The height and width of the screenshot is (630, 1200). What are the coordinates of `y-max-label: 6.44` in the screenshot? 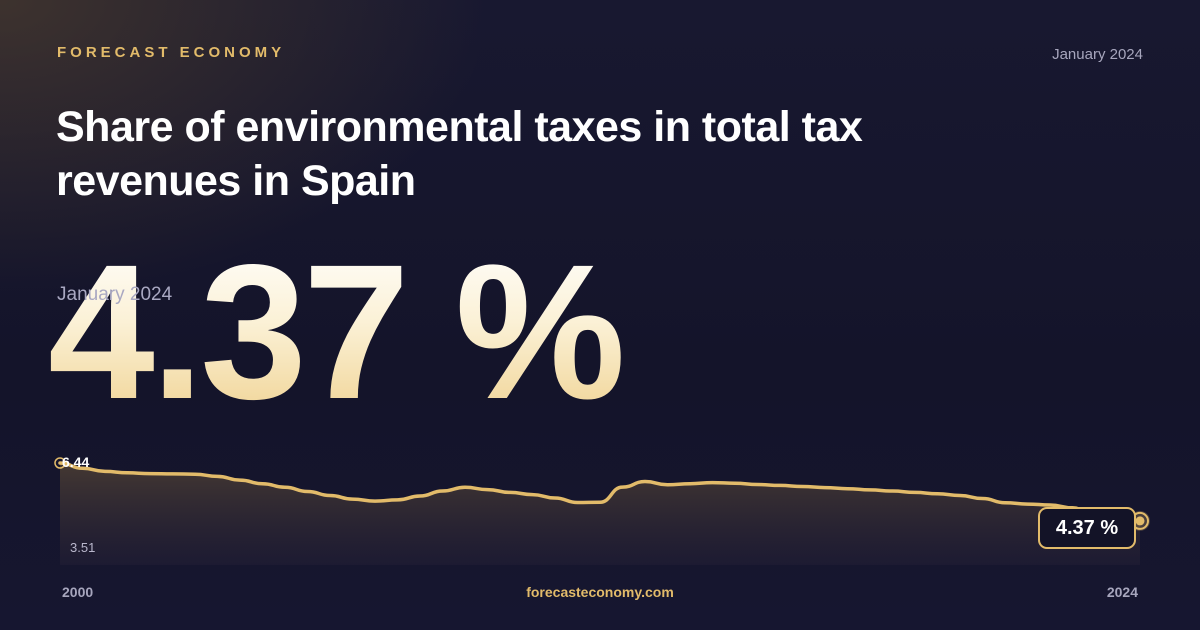 It's located at (75, 462).